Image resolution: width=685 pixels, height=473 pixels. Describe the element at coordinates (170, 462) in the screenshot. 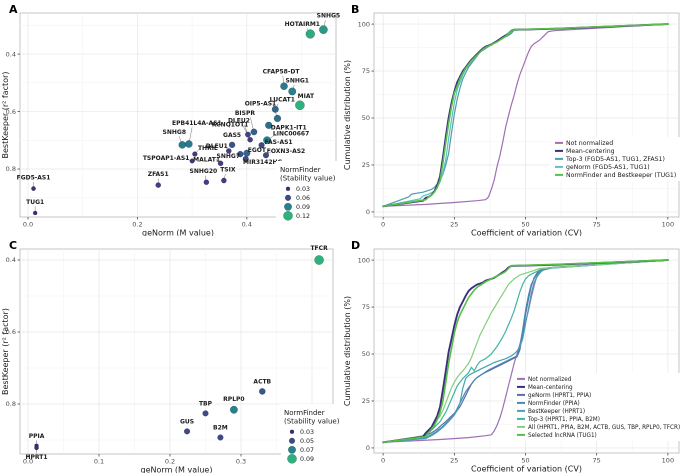

I see `x-tick-label: 0.2` at that location.